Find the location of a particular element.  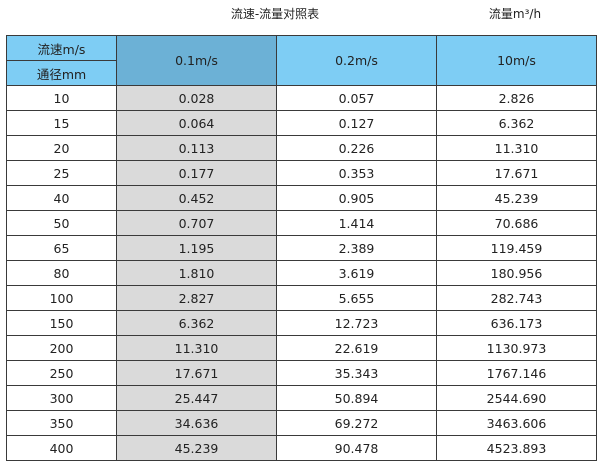

diameter-cell: 40 is located at coordinates (61, 198).